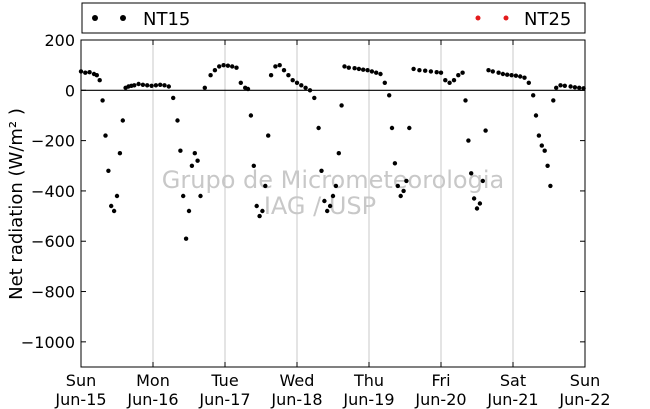 Image resolution: width=650 pixels, height=409 pixels. What do you see at coordinates (333, 18) in the screenshot?
I see `legend: NT15 NT25` at bounding box center [333, 18].